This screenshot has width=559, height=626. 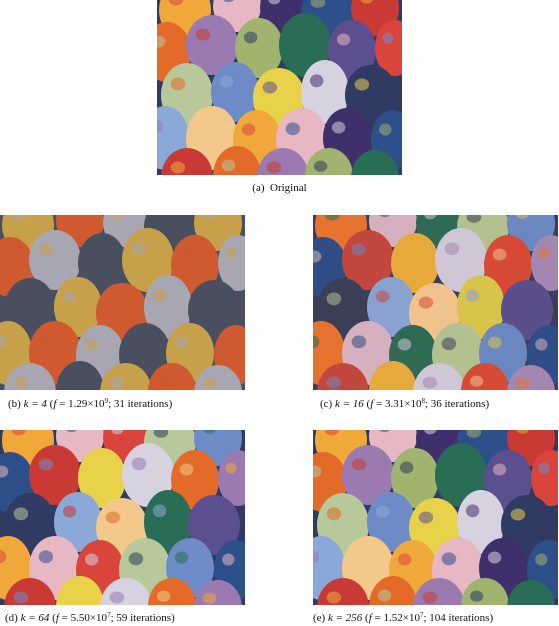 I want to click on panel-d-image, so click(x=122, y=517).